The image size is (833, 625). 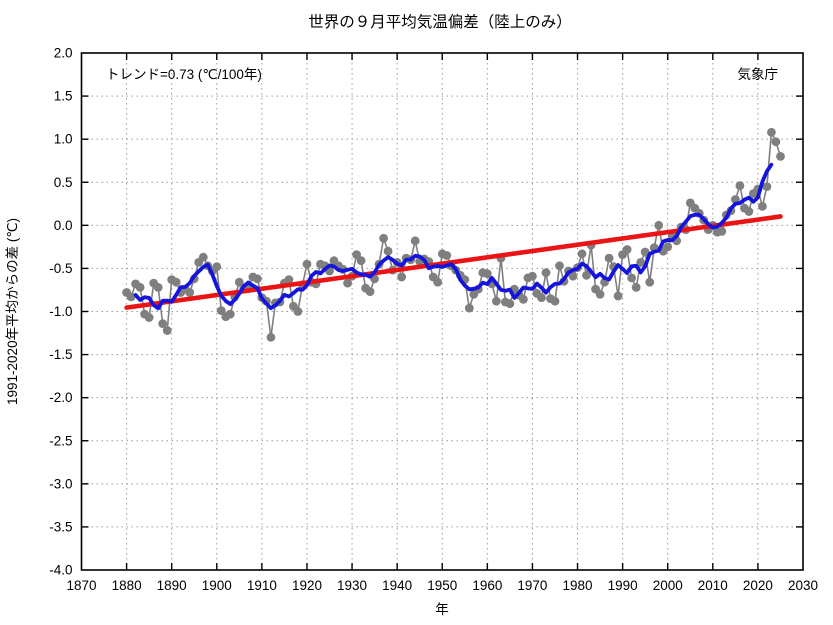 What do you see at coordinates (60, 526) in the screenshot?
I see `y-tick-label: -3.5` at bounding box center [60, 526].